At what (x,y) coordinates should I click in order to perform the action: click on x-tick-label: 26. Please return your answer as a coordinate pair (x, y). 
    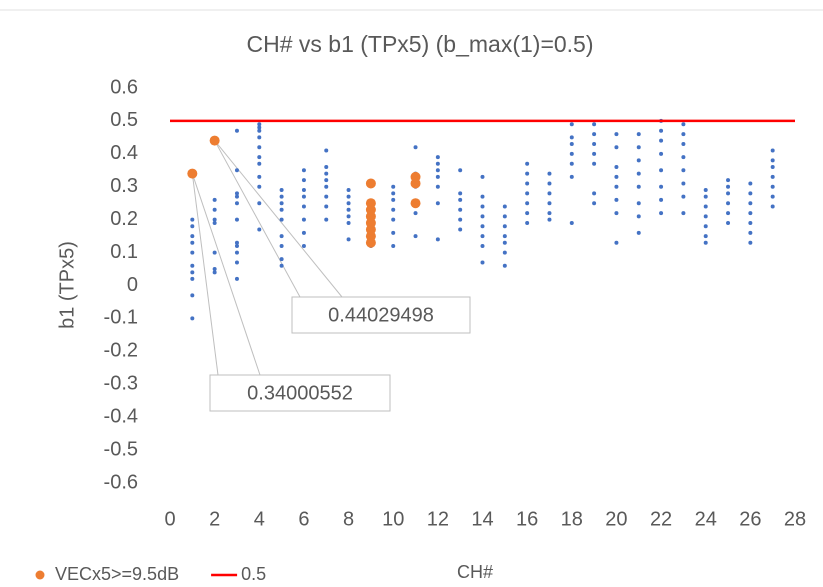
    Looking at the image, I should click on (750, 519).